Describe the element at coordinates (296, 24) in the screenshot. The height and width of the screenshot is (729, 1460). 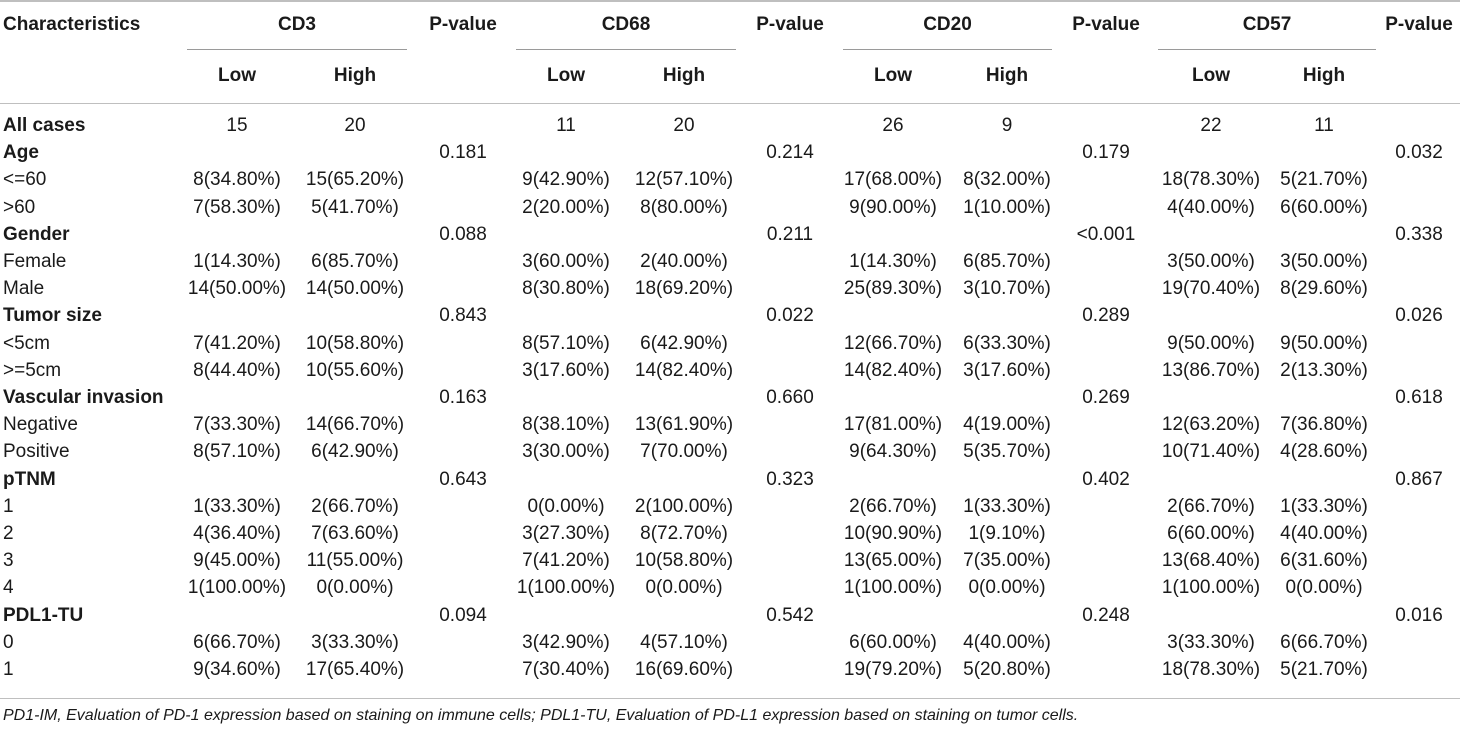
I see `header-group-cd3: CD3` at that location.